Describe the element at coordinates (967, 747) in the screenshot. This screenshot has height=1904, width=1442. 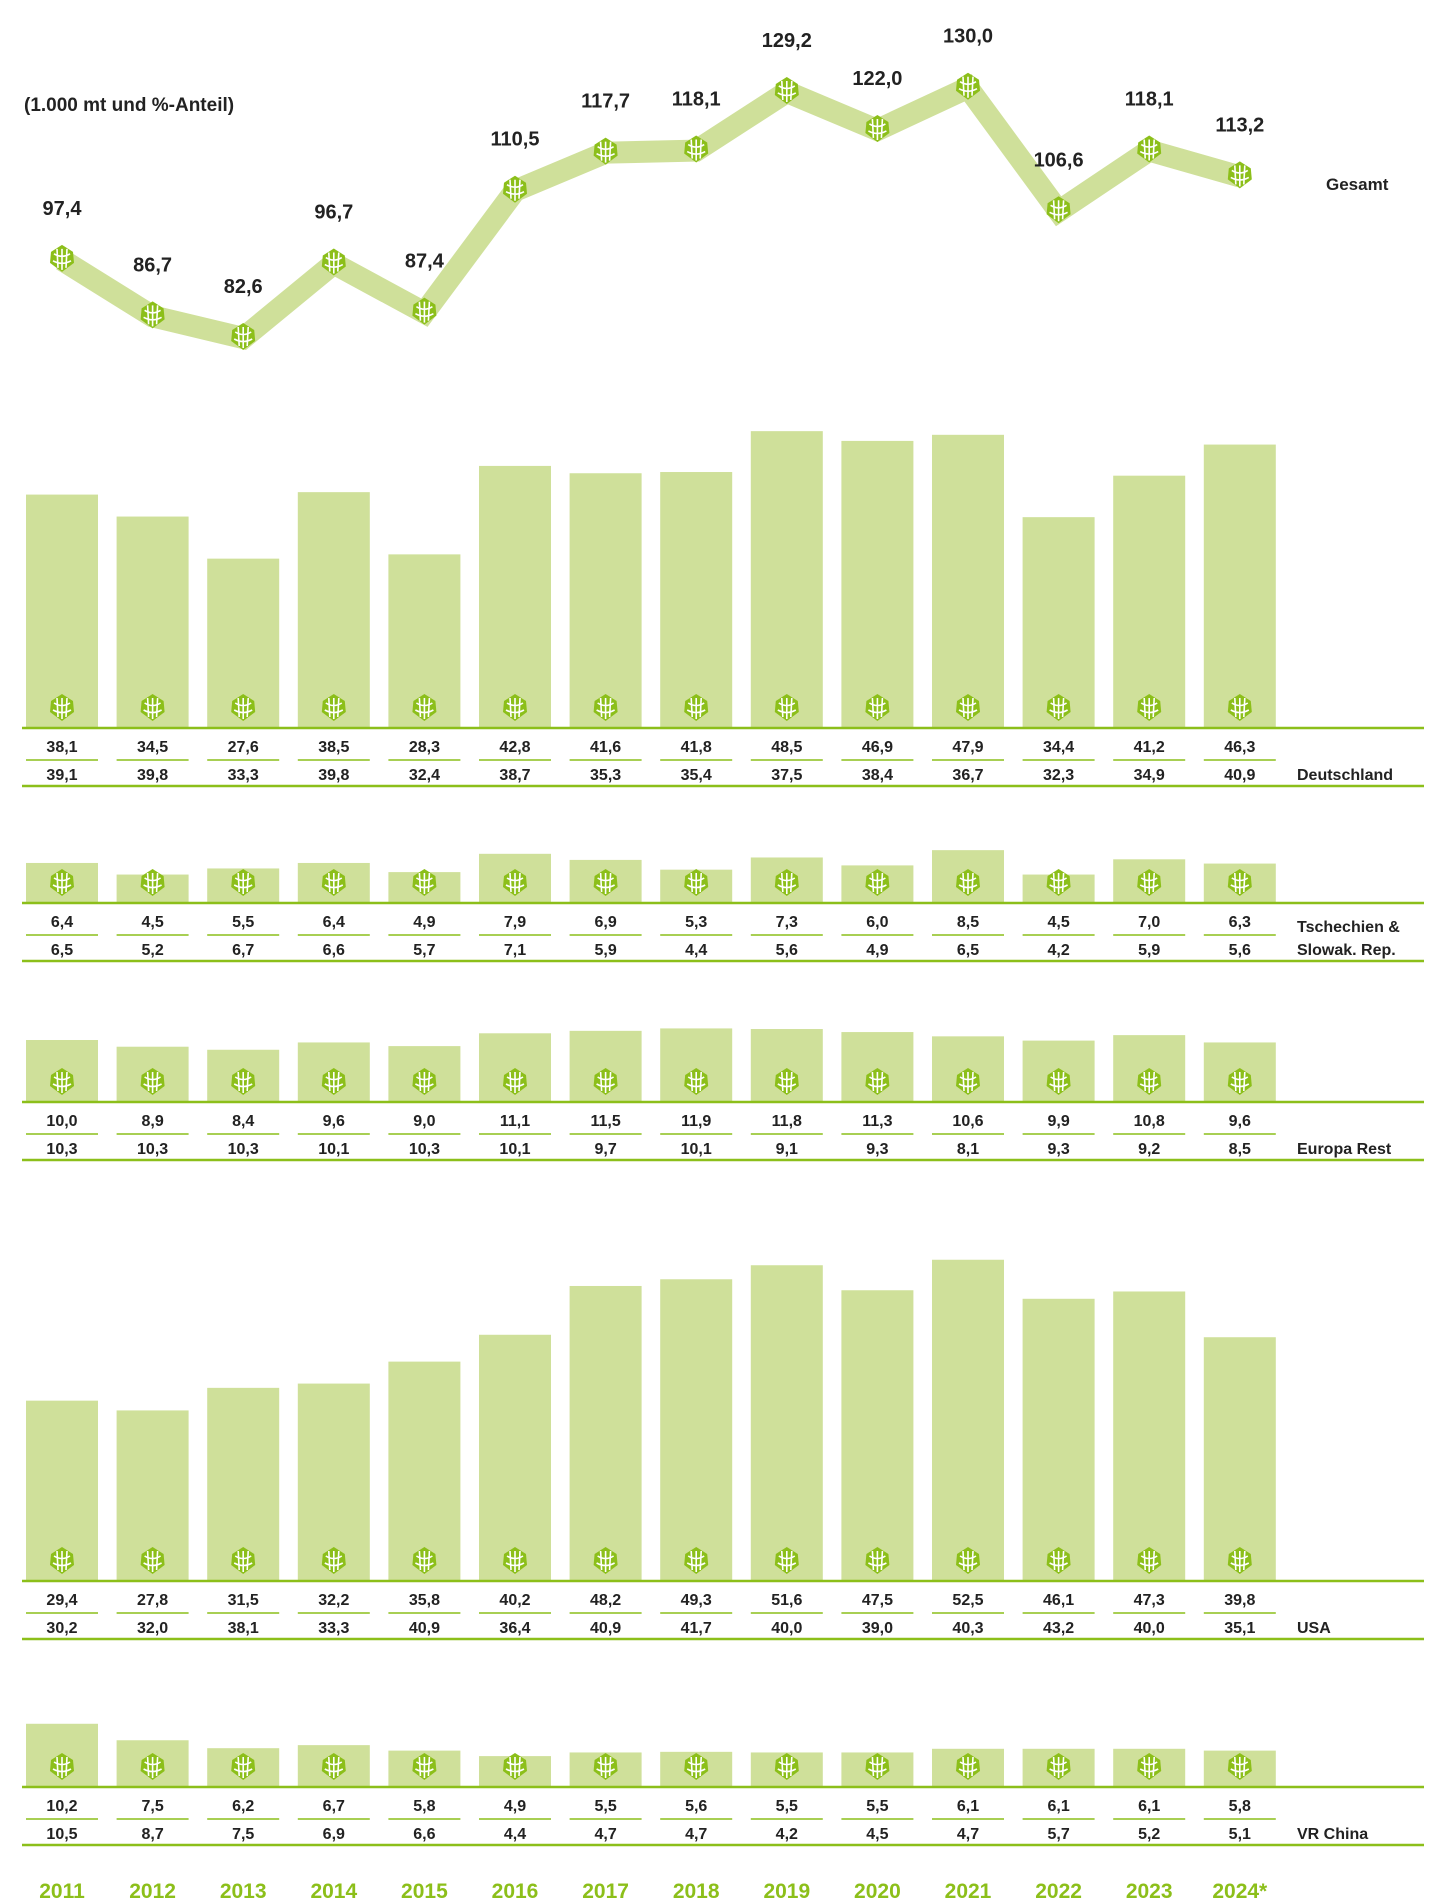
I see `value-label: 47,9` at that location.